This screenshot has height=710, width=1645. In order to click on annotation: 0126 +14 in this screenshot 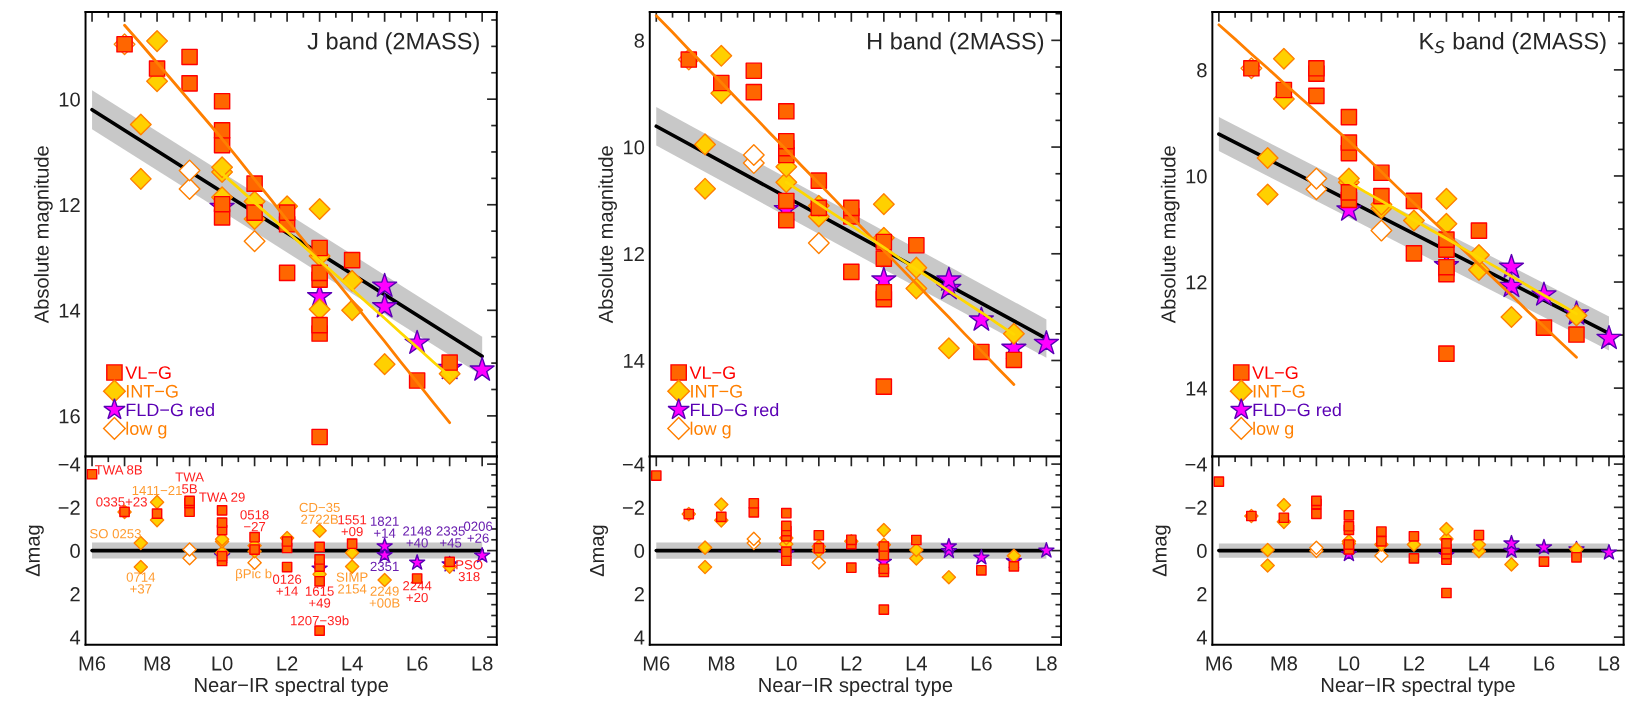, I will do `click(287, 585)`.